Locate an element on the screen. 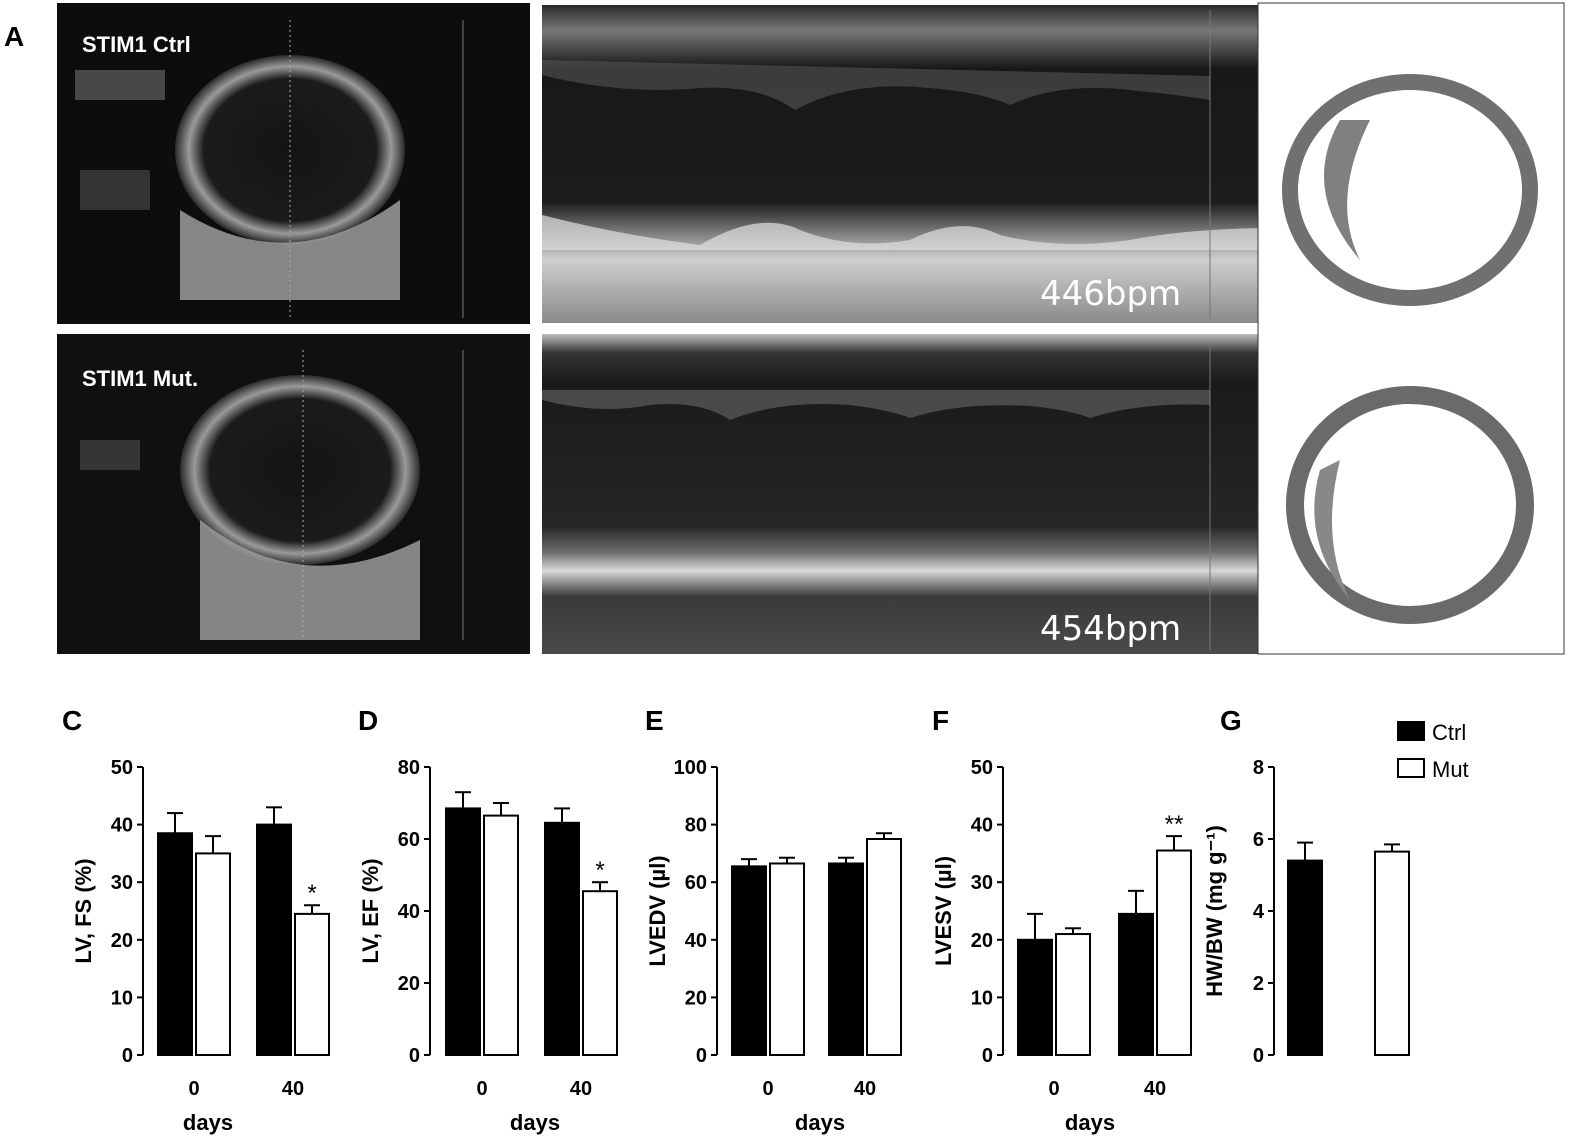 Image resolution: width=1575 pixels, height=1147 pixels. legend-swatch-ctrl is located at coordinates (1411, 731).